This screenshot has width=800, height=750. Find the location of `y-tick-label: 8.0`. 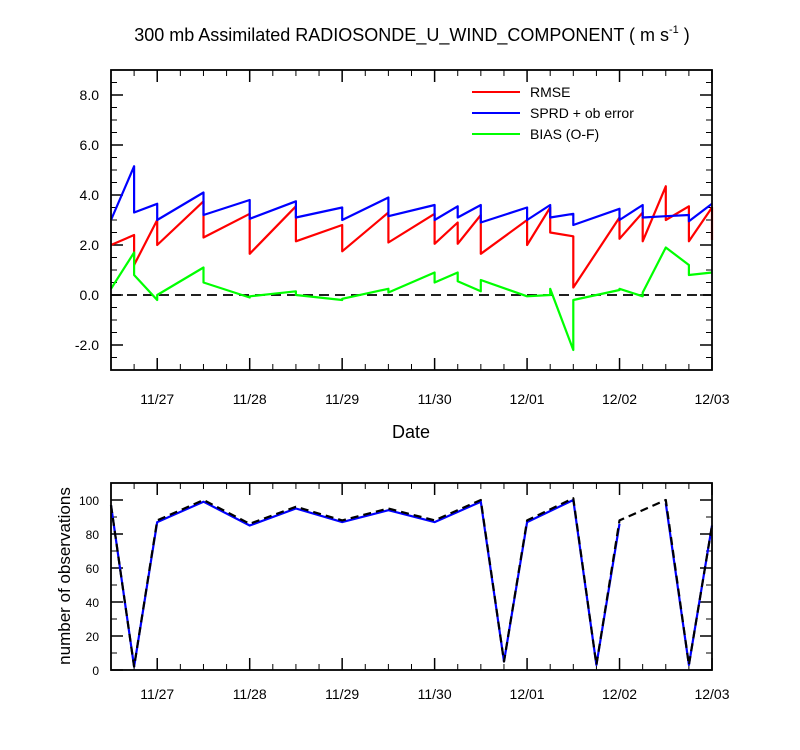

y-tick-label: 8.0 is located at coordinates (90, 95).